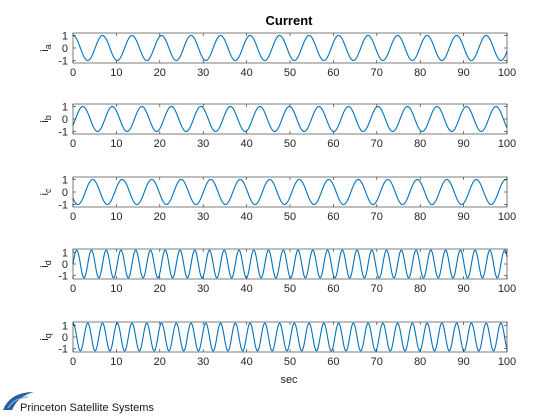 The width and height of the screenshot is (560, 420). I want to click on y-axis-label-b: ib, so click(46, 118).